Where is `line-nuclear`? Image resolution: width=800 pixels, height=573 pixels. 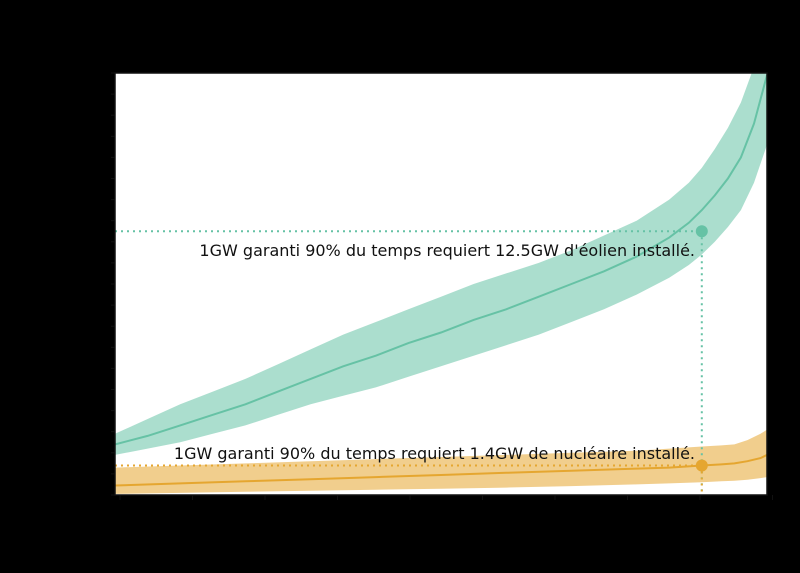
line-nuclear is located at coordinates (441, 470).